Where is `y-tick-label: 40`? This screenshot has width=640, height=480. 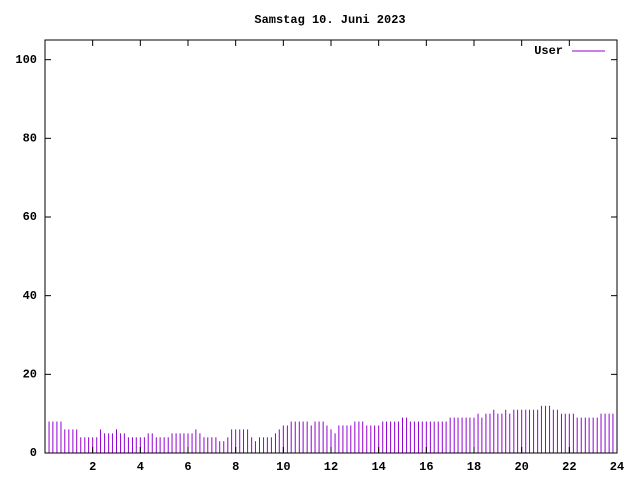 y-tick-label: 40 is located at coordinates (30, 296).